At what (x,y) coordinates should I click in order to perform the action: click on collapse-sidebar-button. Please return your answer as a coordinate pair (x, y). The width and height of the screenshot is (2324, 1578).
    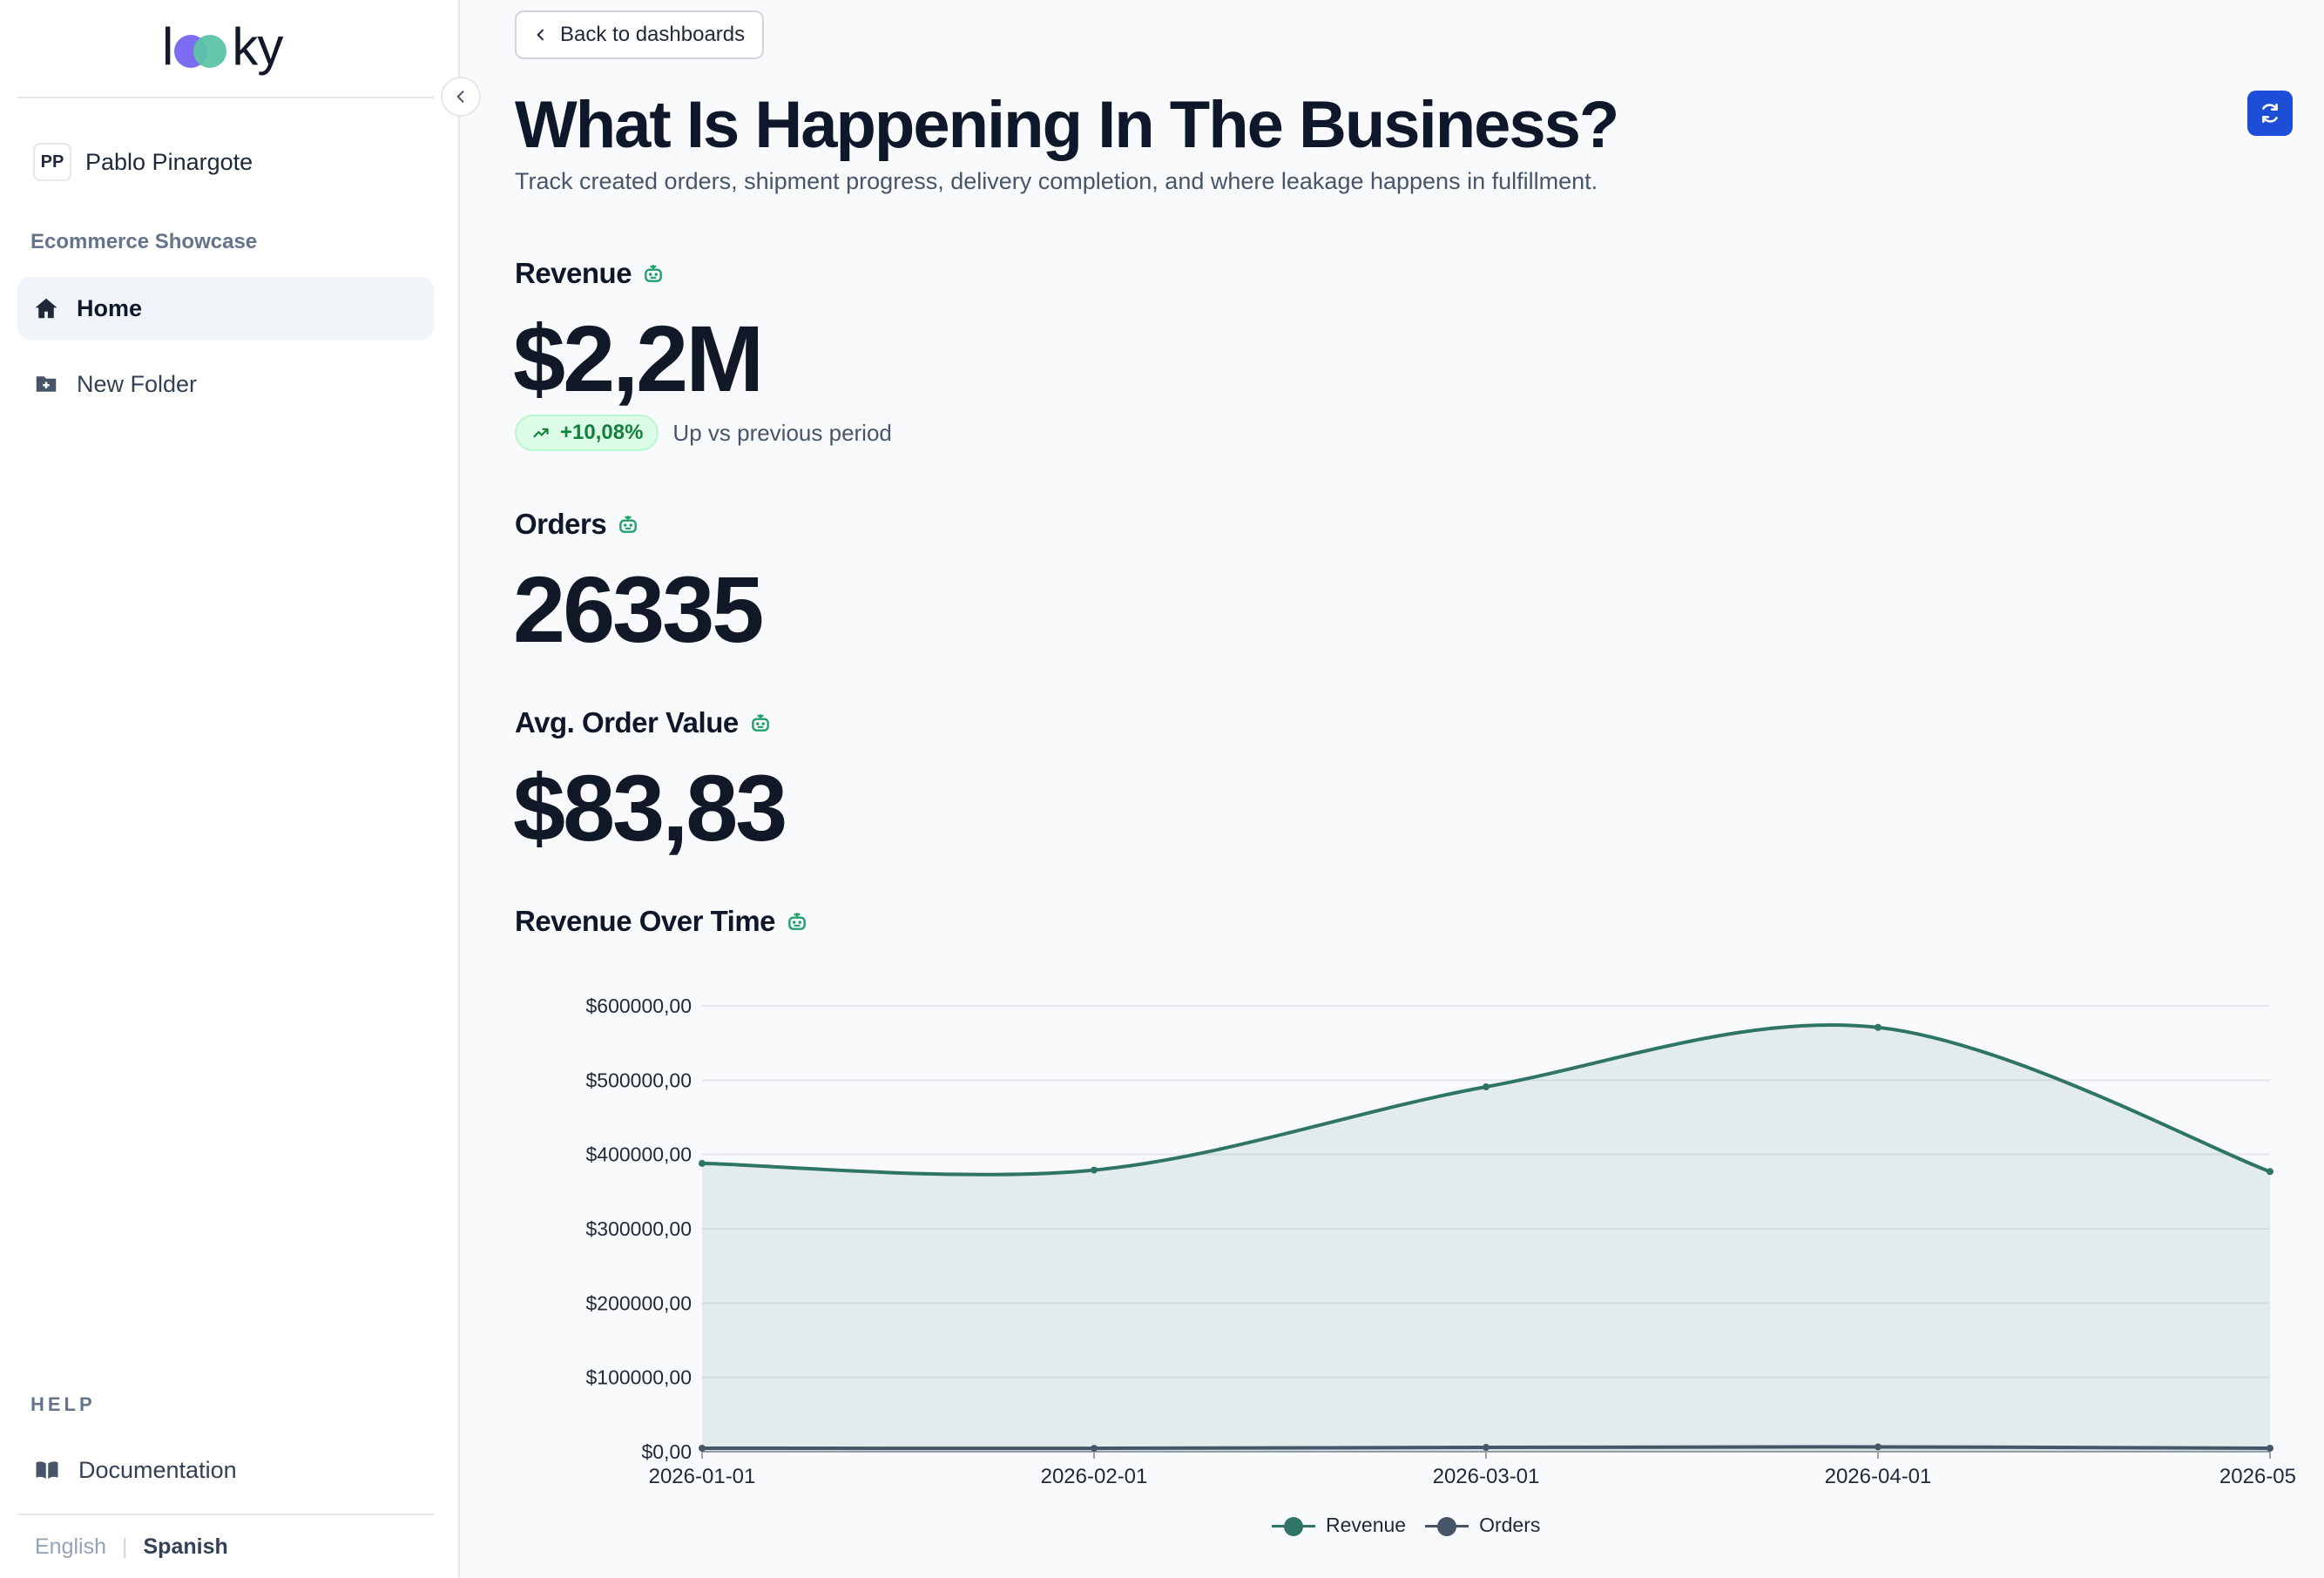
    Looking at the image, I should click on (461, 97).